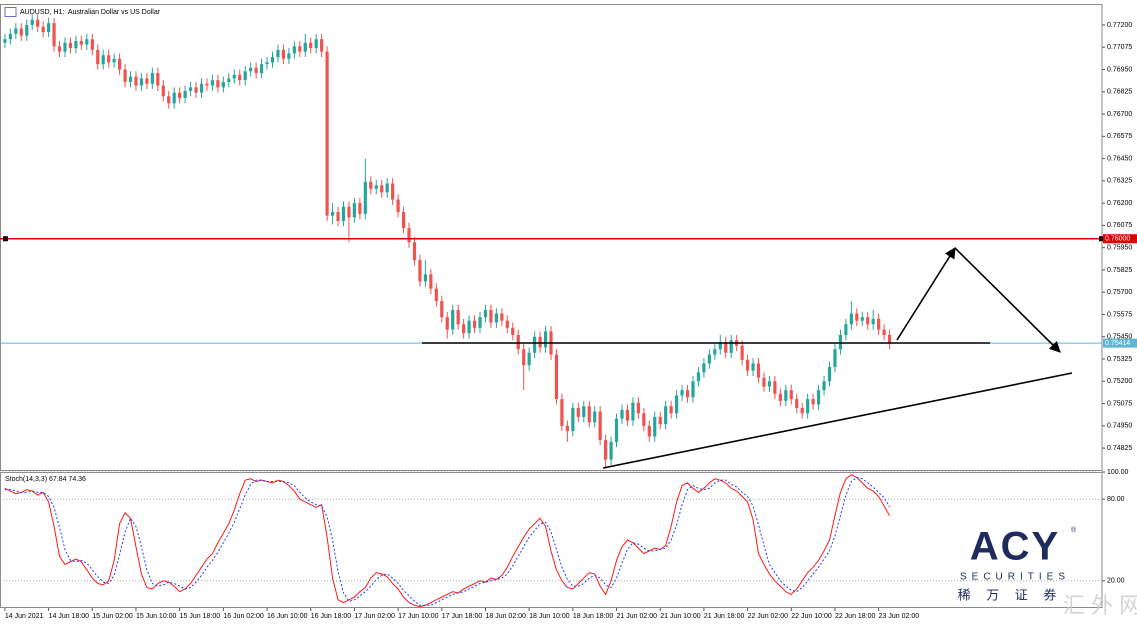  What do you see at coordinates (1119, 426) in the screenshot?
I see `y-tick-label: 0.74950` at bounding box center [1119, 426].